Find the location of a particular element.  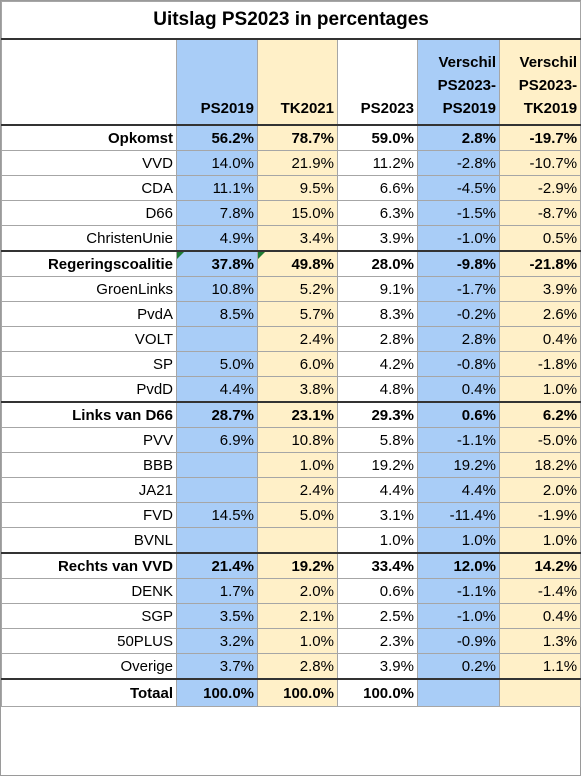

cell-ps2023: 6.6% is located at coordinates (377, 188).